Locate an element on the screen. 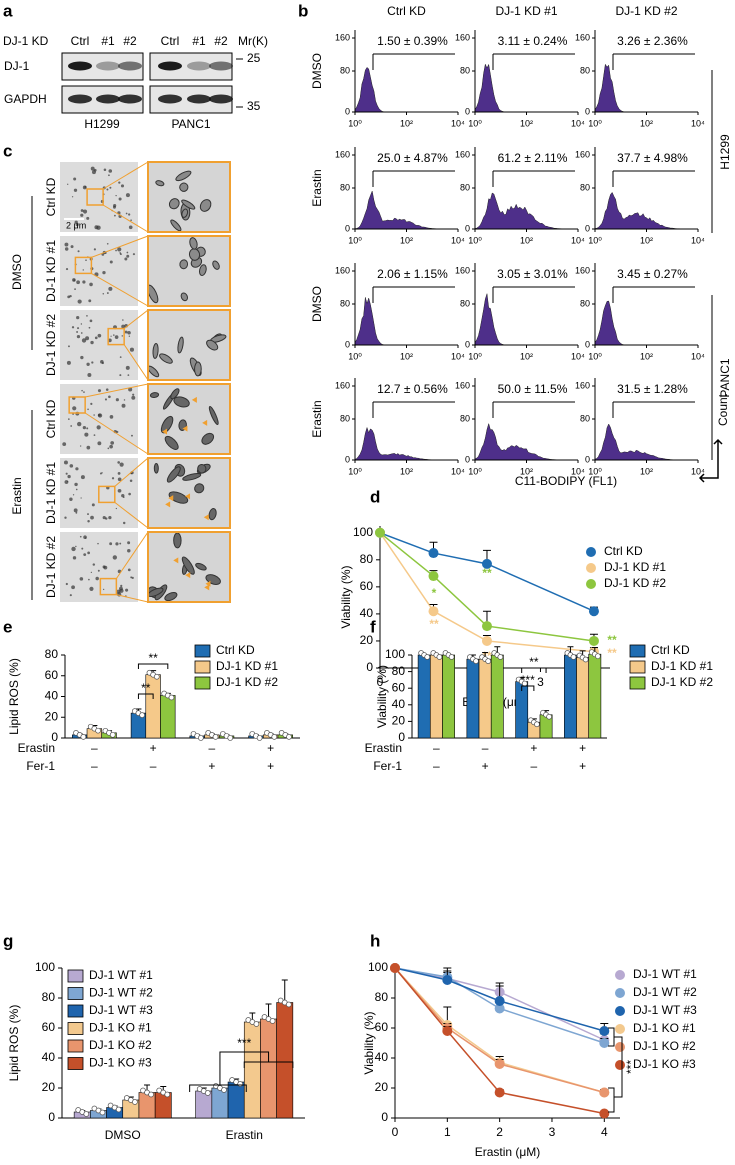  group-label: DMSO is located at coordinates (17, 272).